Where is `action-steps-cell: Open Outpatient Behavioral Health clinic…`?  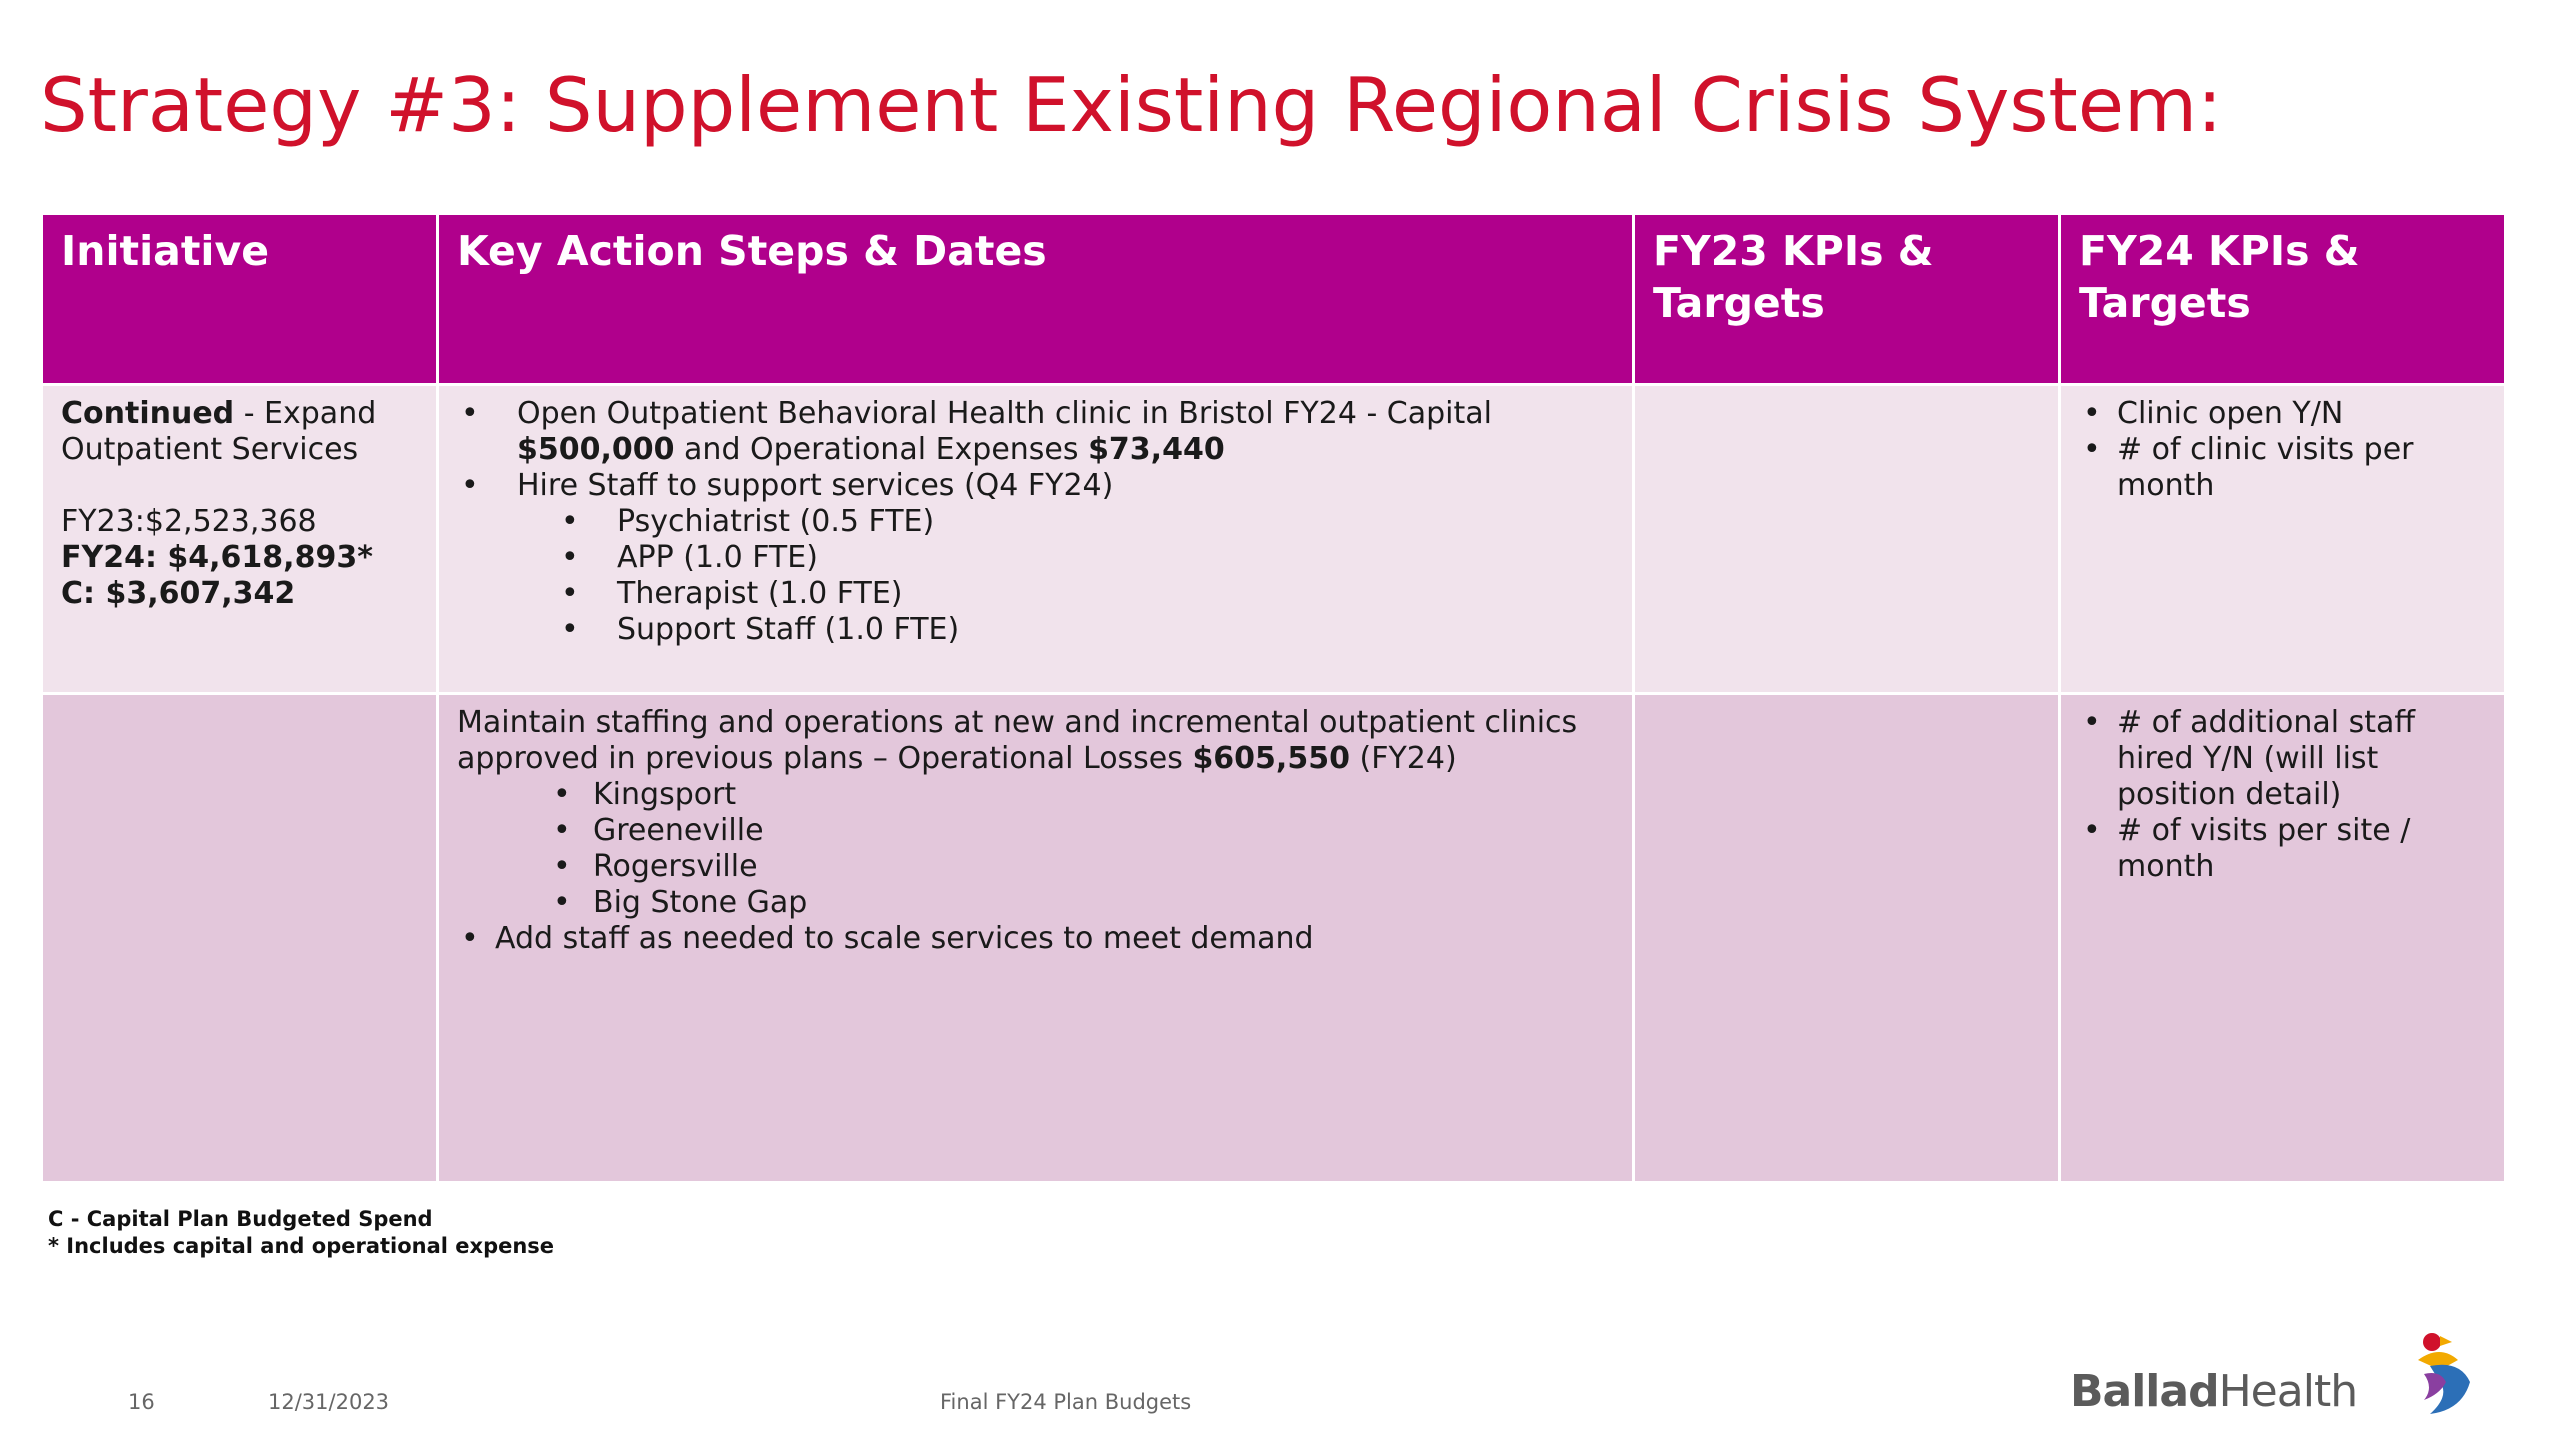 action-steps-cell: Open Outpatient Behavioral Health clinic… is located at coordinates (1035, 539).